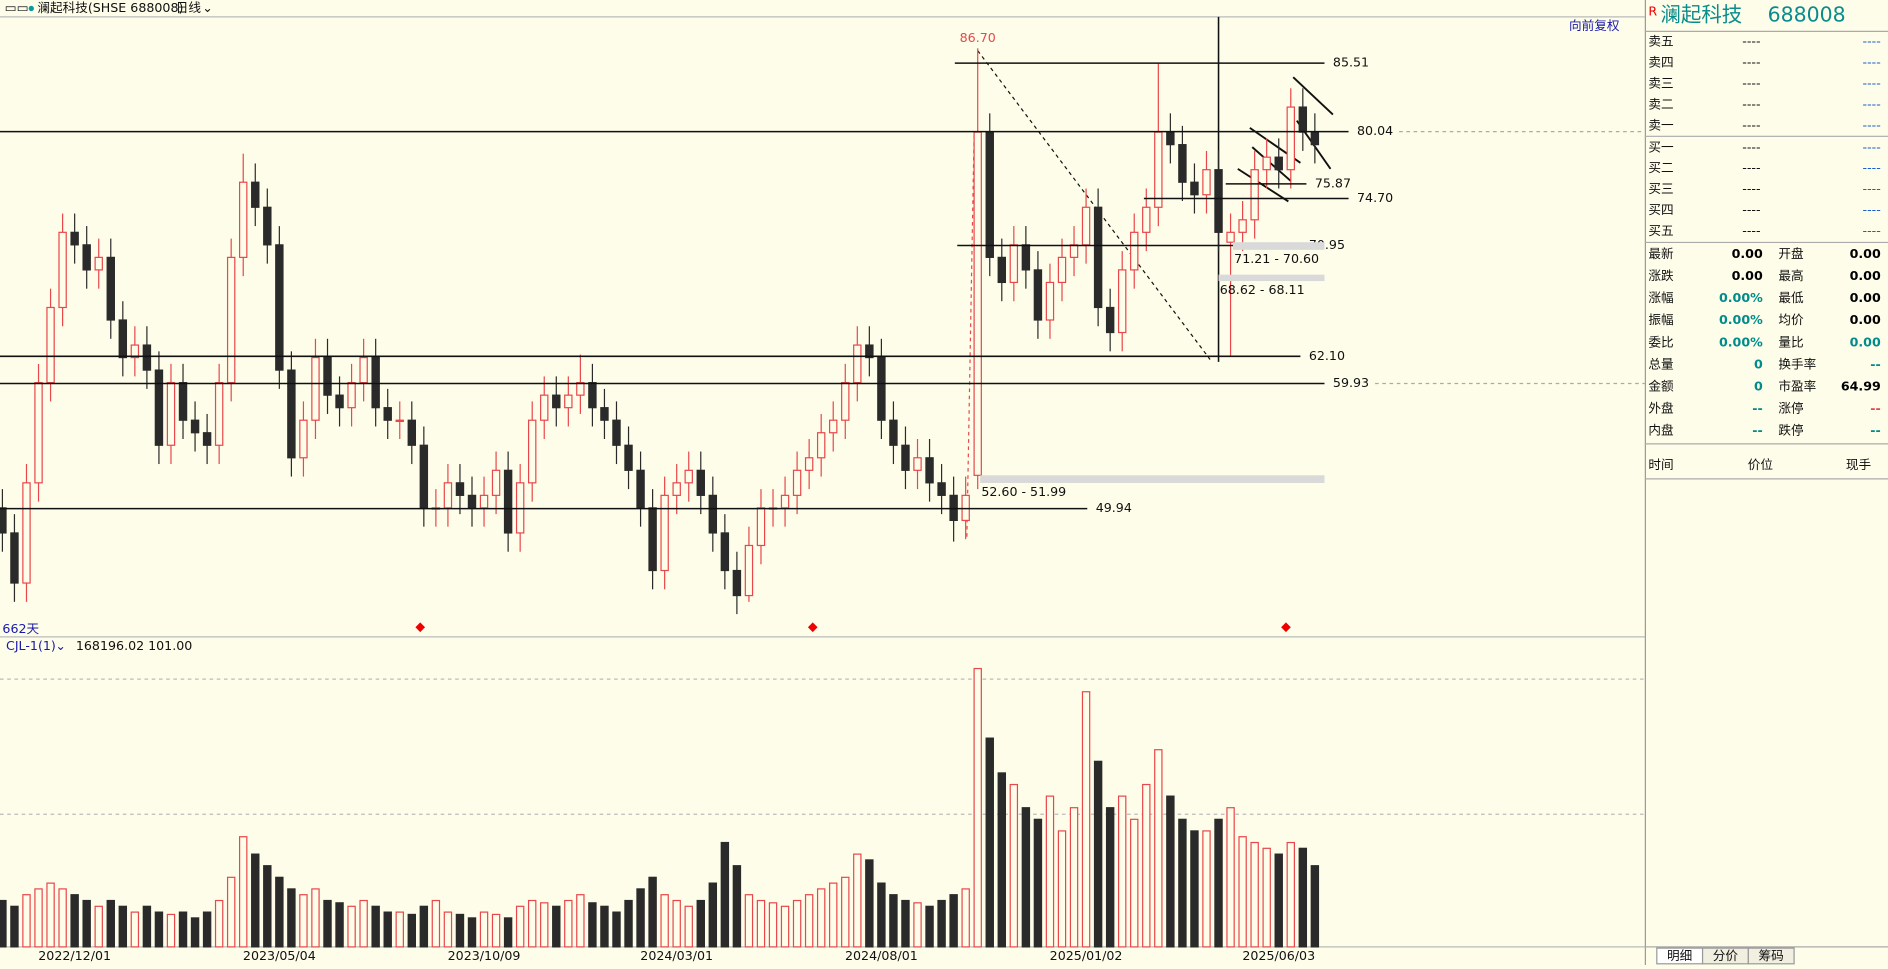 The height and width of the screenshot is (969, 1888). I want to click on gap-label: 52.60 - 51.99, so click(1023, 491).